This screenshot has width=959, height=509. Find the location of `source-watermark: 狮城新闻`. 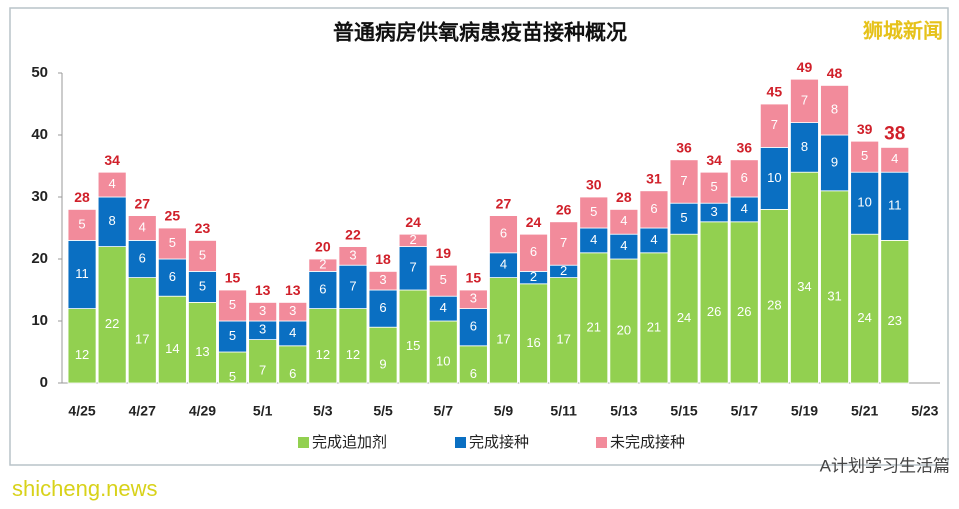

source-watermark: 狮城新闻 is located at coordinates (903, 30).